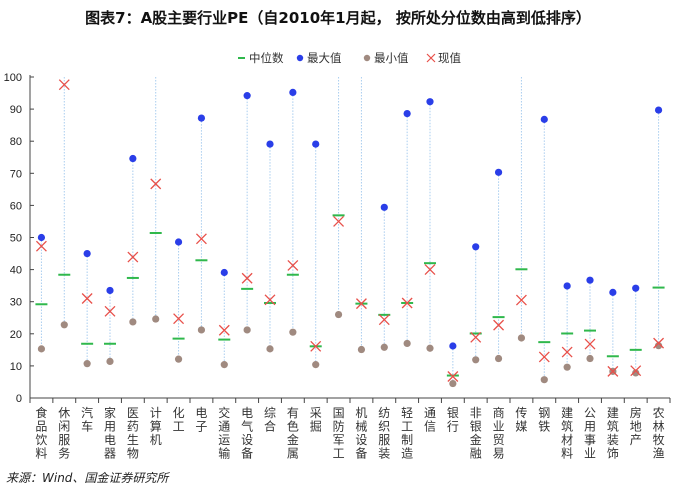 This screenshot has width=676, height=492. What do you see at coordinates (247, 433) in the screenshot?
I see `category-label: 电气设备` at bounding box center [247, 433].